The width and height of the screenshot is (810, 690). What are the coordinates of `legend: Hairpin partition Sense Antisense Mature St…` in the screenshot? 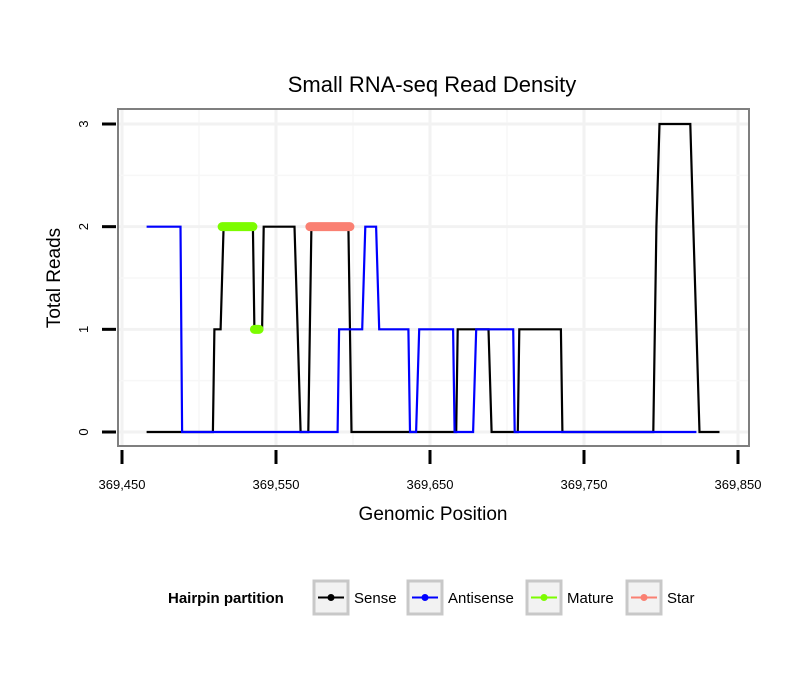 It's located at (431, 597).